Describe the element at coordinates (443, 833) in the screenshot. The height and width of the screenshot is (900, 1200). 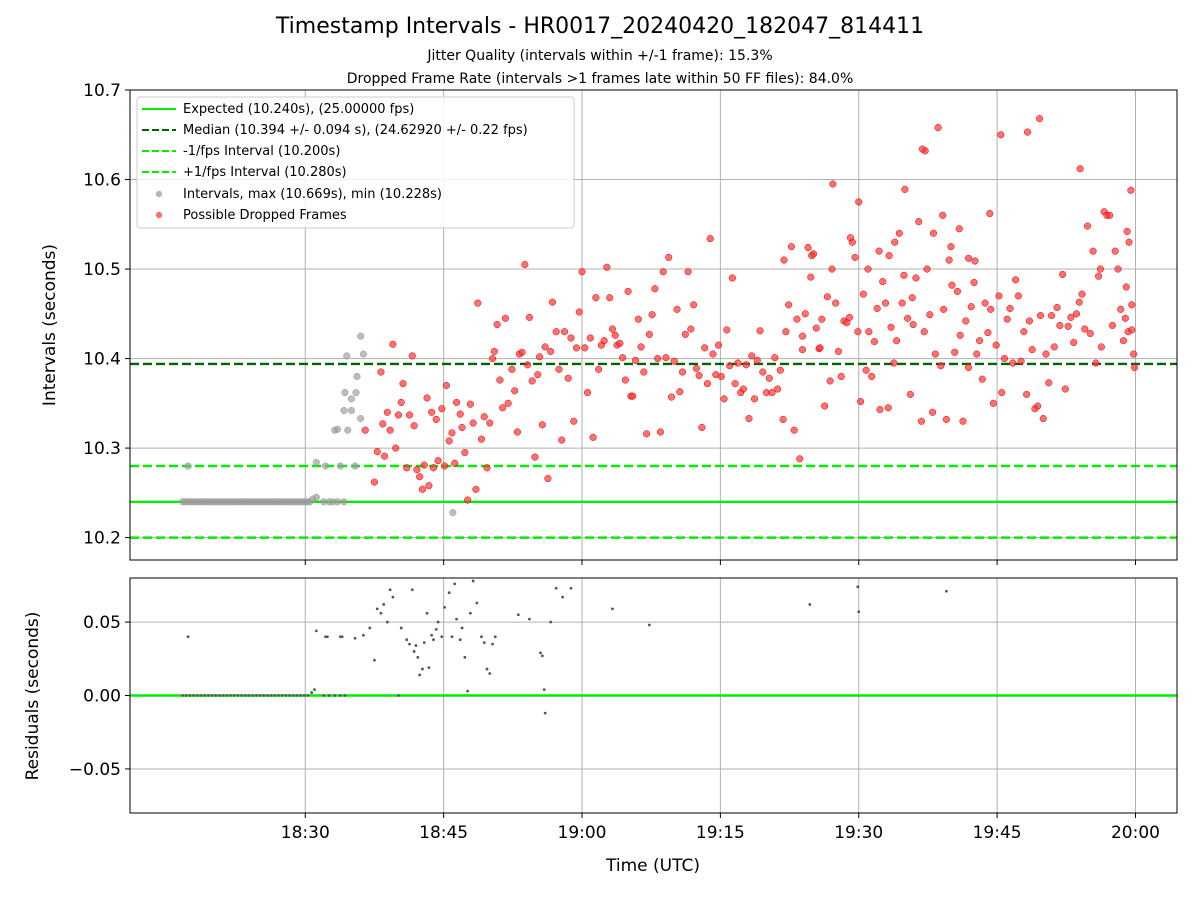
I see `x-tick-label: 18:45` at that location.